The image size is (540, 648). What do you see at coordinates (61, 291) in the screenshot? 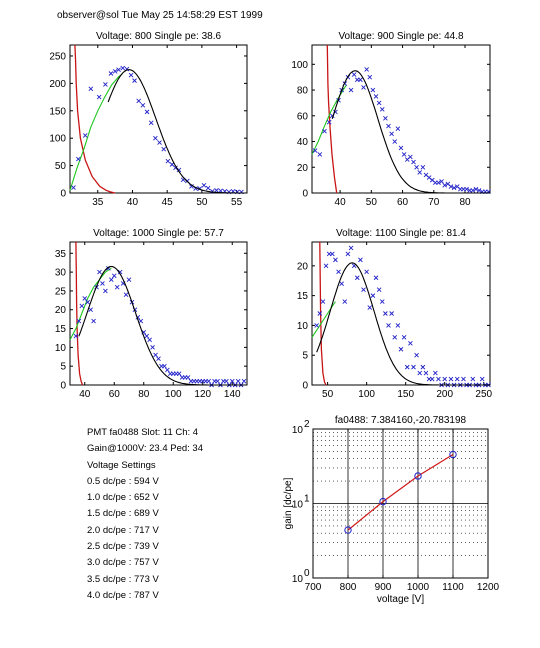
I see `y-tick-label: 25` at bounding box center [61, 291].